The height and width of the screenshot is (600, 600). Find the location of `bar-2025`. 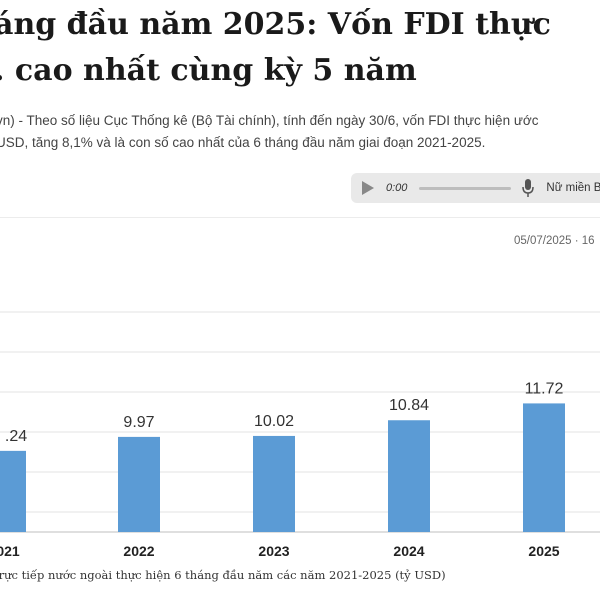

bar-2025 is located at coordinates (544, 467).